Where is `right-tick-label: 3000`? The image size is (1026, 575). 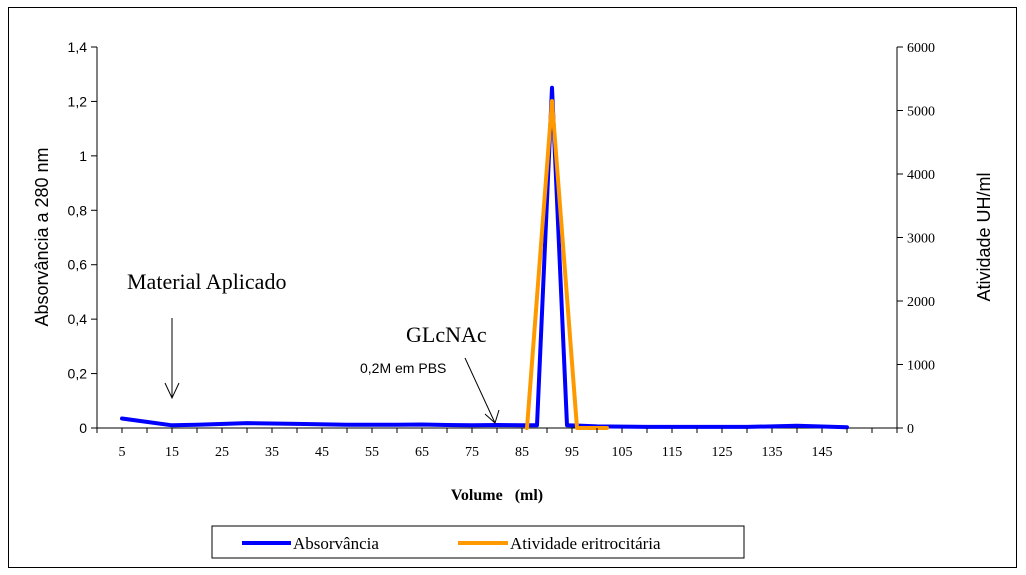
right-tick-label: 3000 is located at coordinates (921, 239).